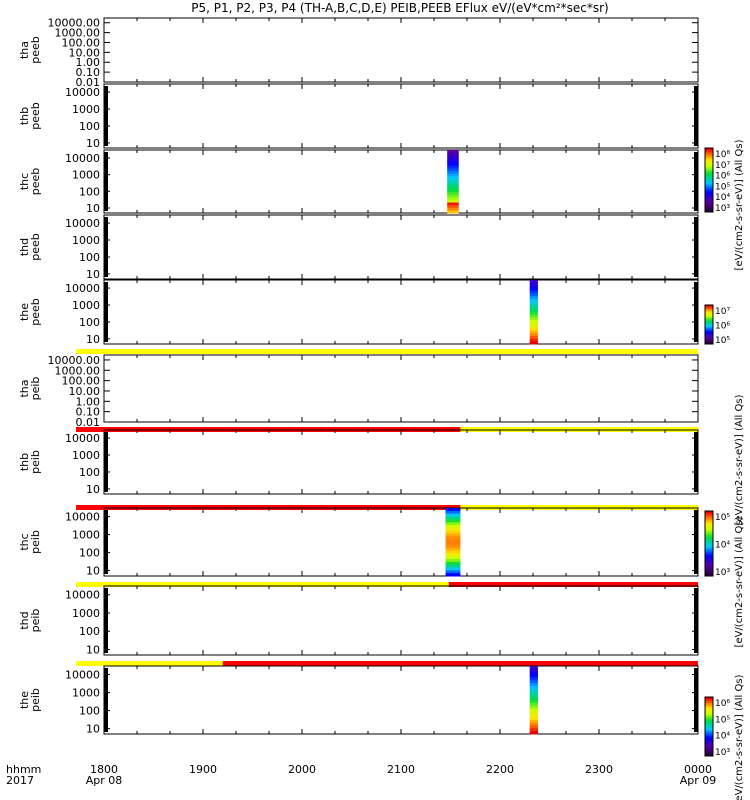 The image size is (750, 800). What do you see at coordinates (30, 621) in the screenshot?
I see `panel-ylabel: thdpeib` at bounding box center [30, 621].